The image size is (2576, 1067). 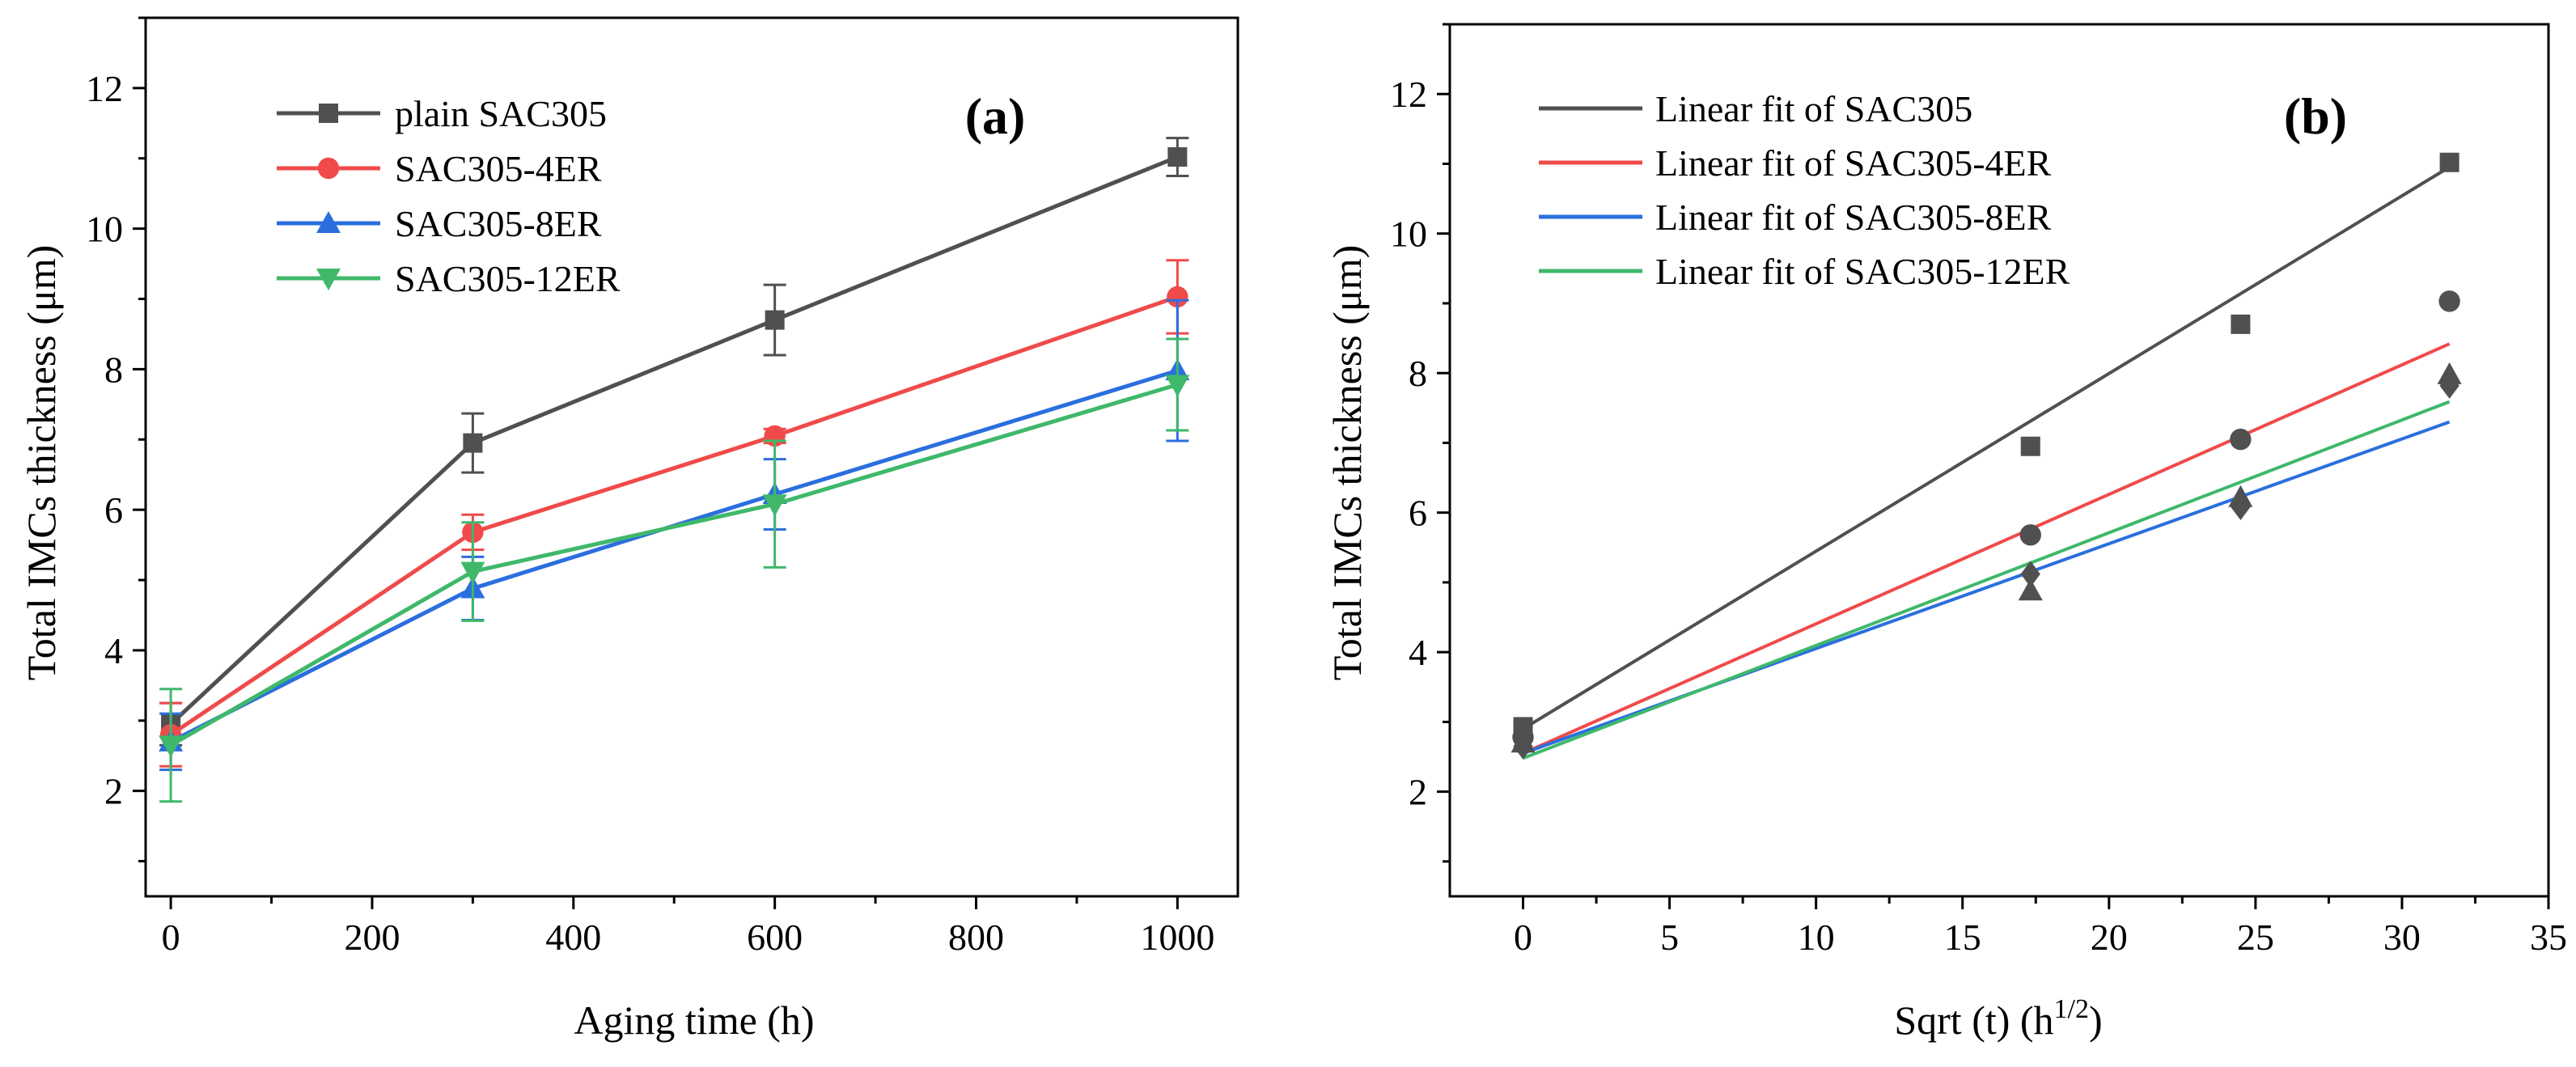 What do you see at coordinates (1973, 1020) in the screenshot?
I see `panel-b-x-axis-title-main: Sqrt (t) (h` at bounding box center [1973, 1020].